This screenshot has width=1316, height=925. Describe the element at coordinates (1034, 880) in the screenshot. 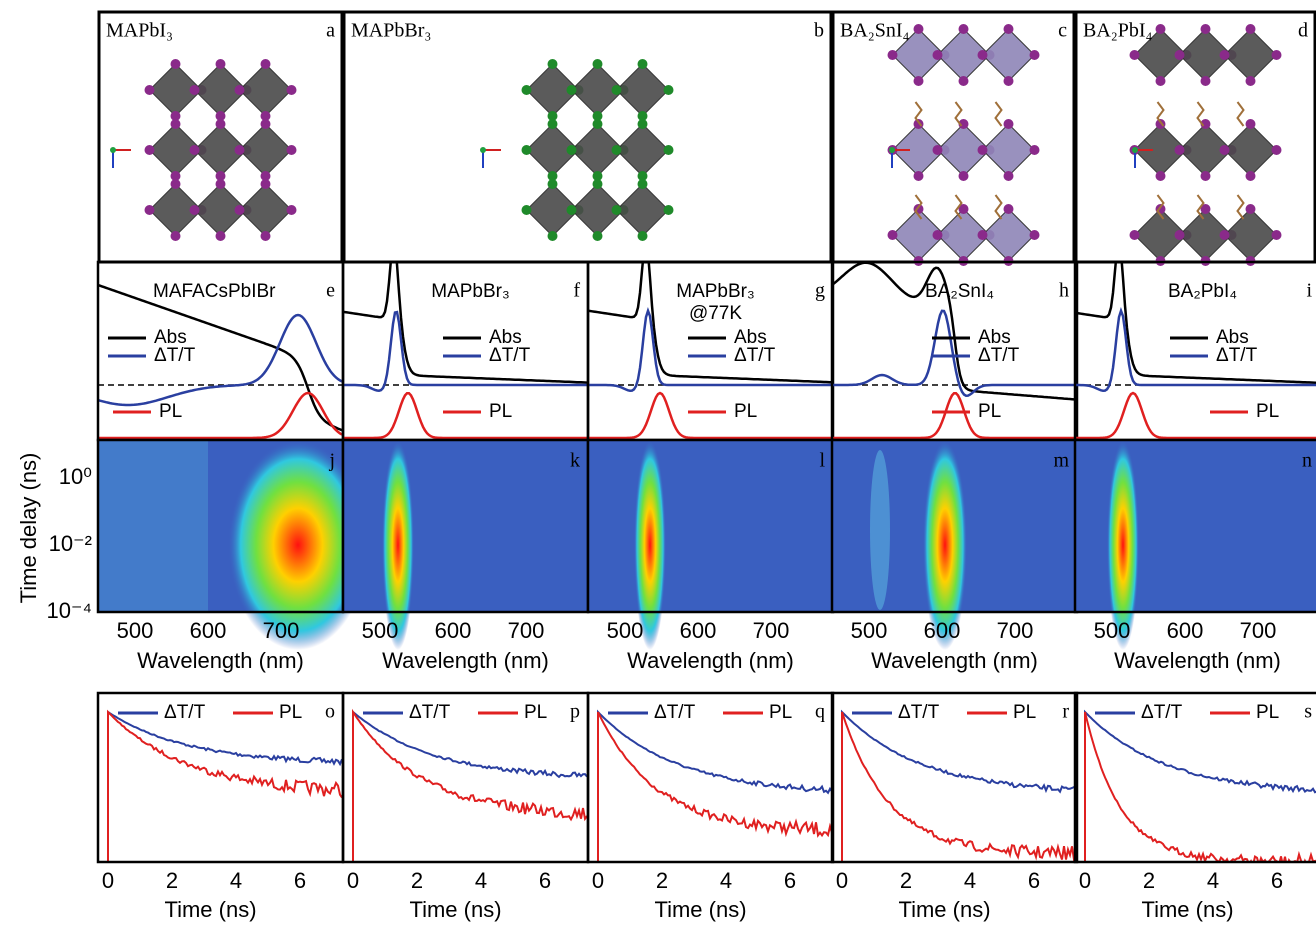

I see `x-tick-label: 6` at that location.